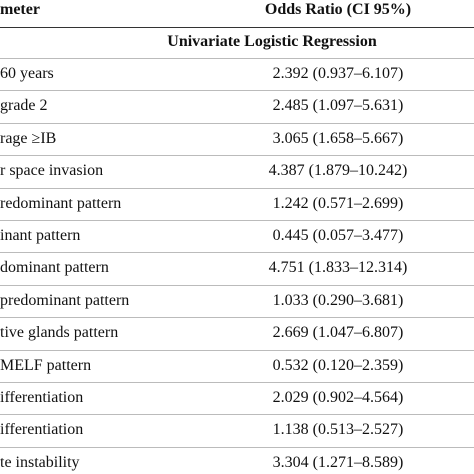  Describe the element at coordinates (338, 138) in the screenshot. I see `row-value: 3.065 (1.658–5.667)` at that location.